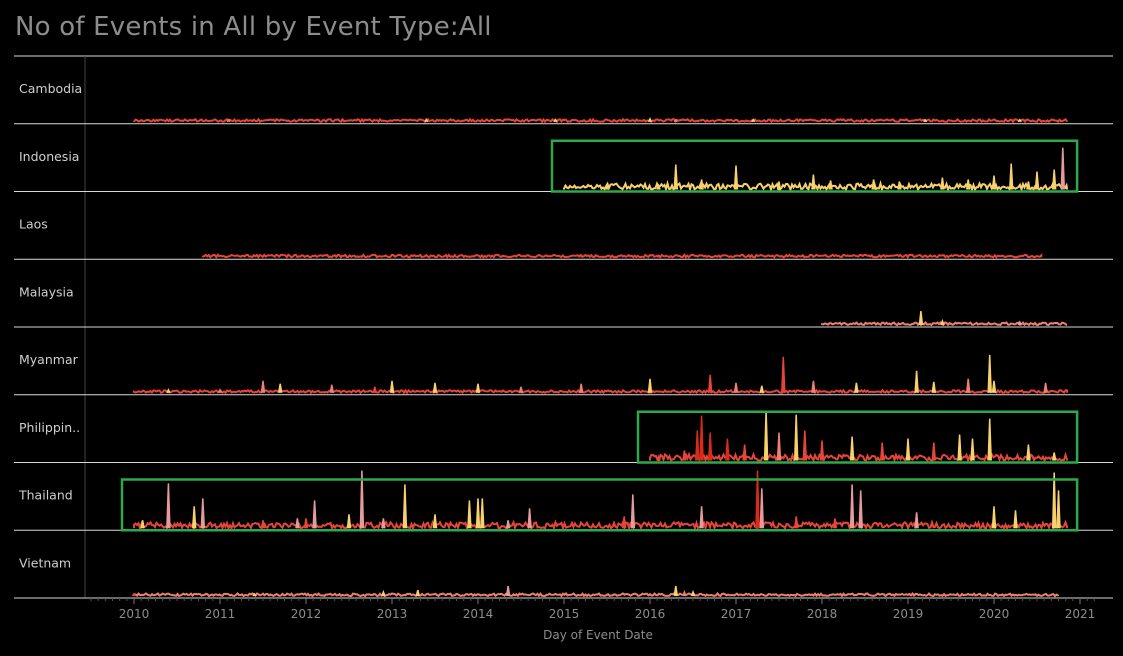 Image resolution: width=1123 pixels, height=656 pixels. What do you see at coordinates (46, 291) in the screenshot?
I see `row-label: Malaysia` at bounding box center [46, 291].